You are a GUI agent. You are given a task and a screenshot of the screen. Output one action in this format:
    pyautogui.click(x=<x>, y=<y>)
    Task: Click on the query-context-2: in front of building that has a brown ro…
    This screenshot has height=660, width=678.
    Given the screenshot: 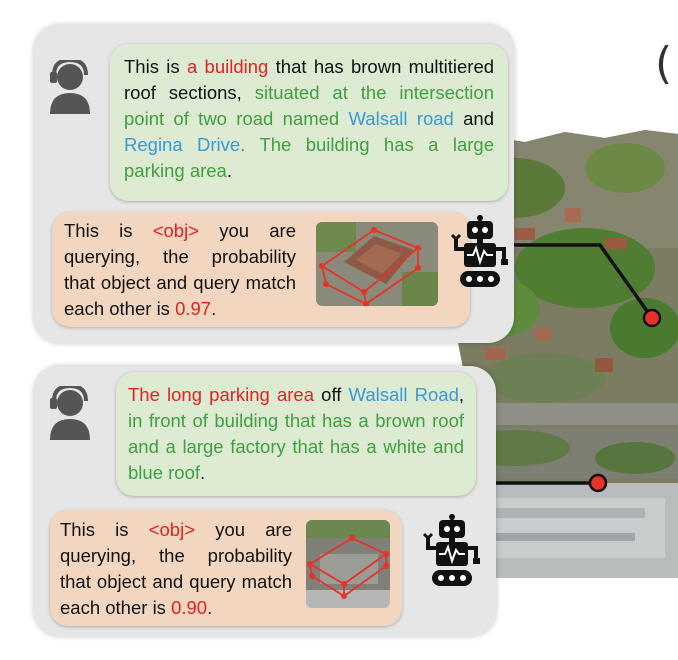 What is the action you would take?
    pyautogui.click(x=296, y=446)
    